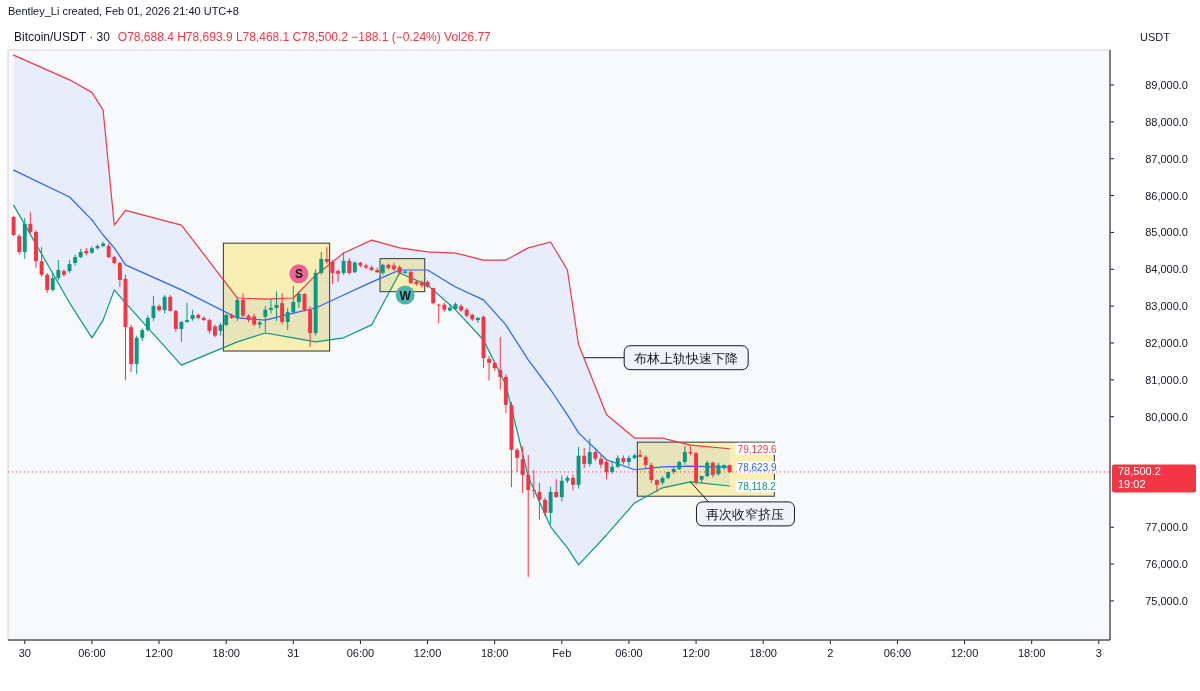  What do you see at coordinates (1139, 471) in the screenshot?
I see `ref-line-label: 78,500.2` at bounding box center [1139, 471].